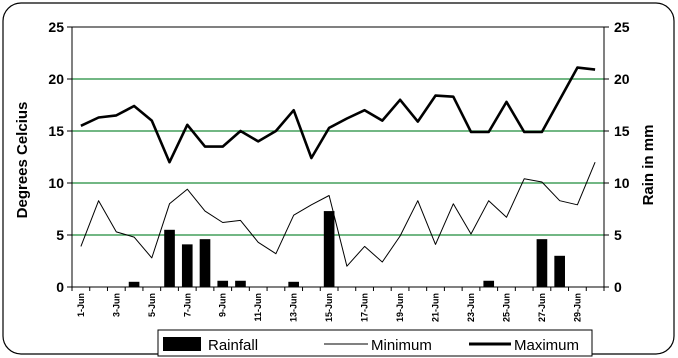 The image size is (678, 358). Describe the element at coordinates (60, 287) in the screenshot. I see `y-tick-label-0: 0` at that location.